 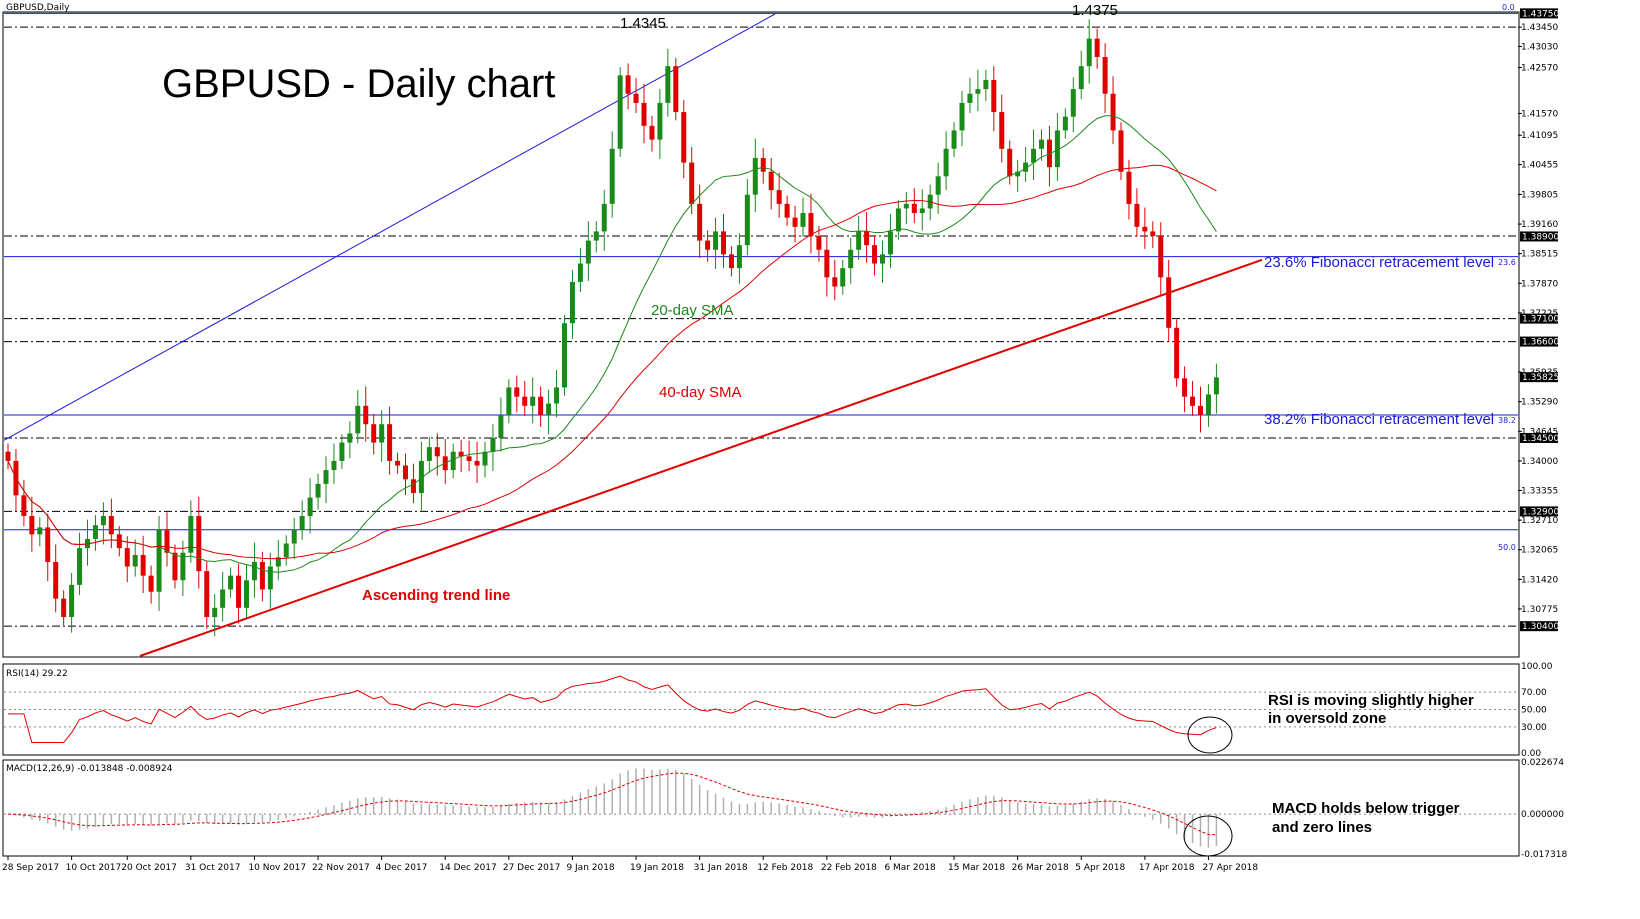 I want to click on time-label-5: 22 Nov 2017, so click(x=341, y=868).